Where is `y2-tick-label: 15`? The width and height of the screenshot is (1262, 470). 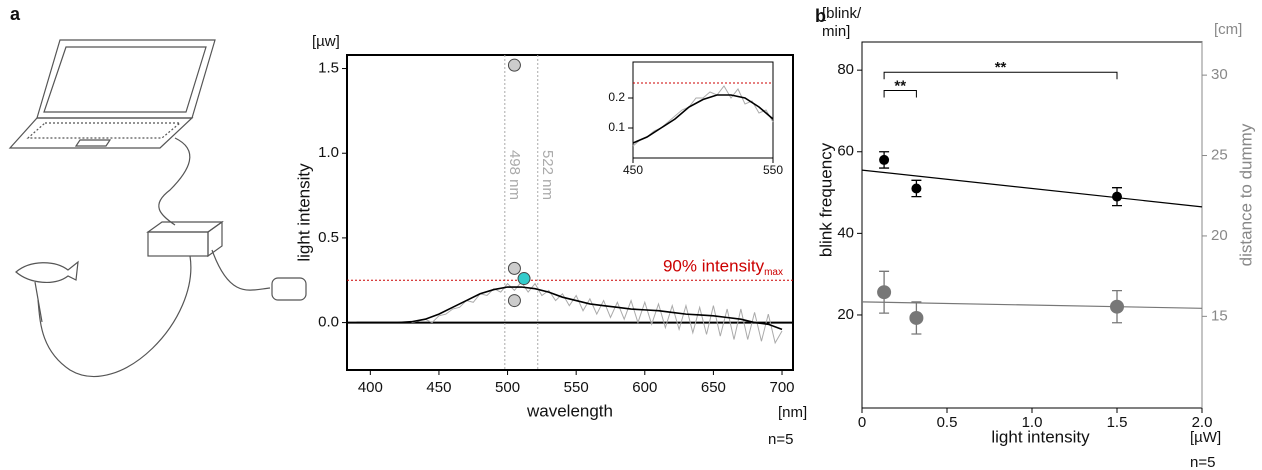
y2-tick-label: 15 is located at coordinates (1219, 315).